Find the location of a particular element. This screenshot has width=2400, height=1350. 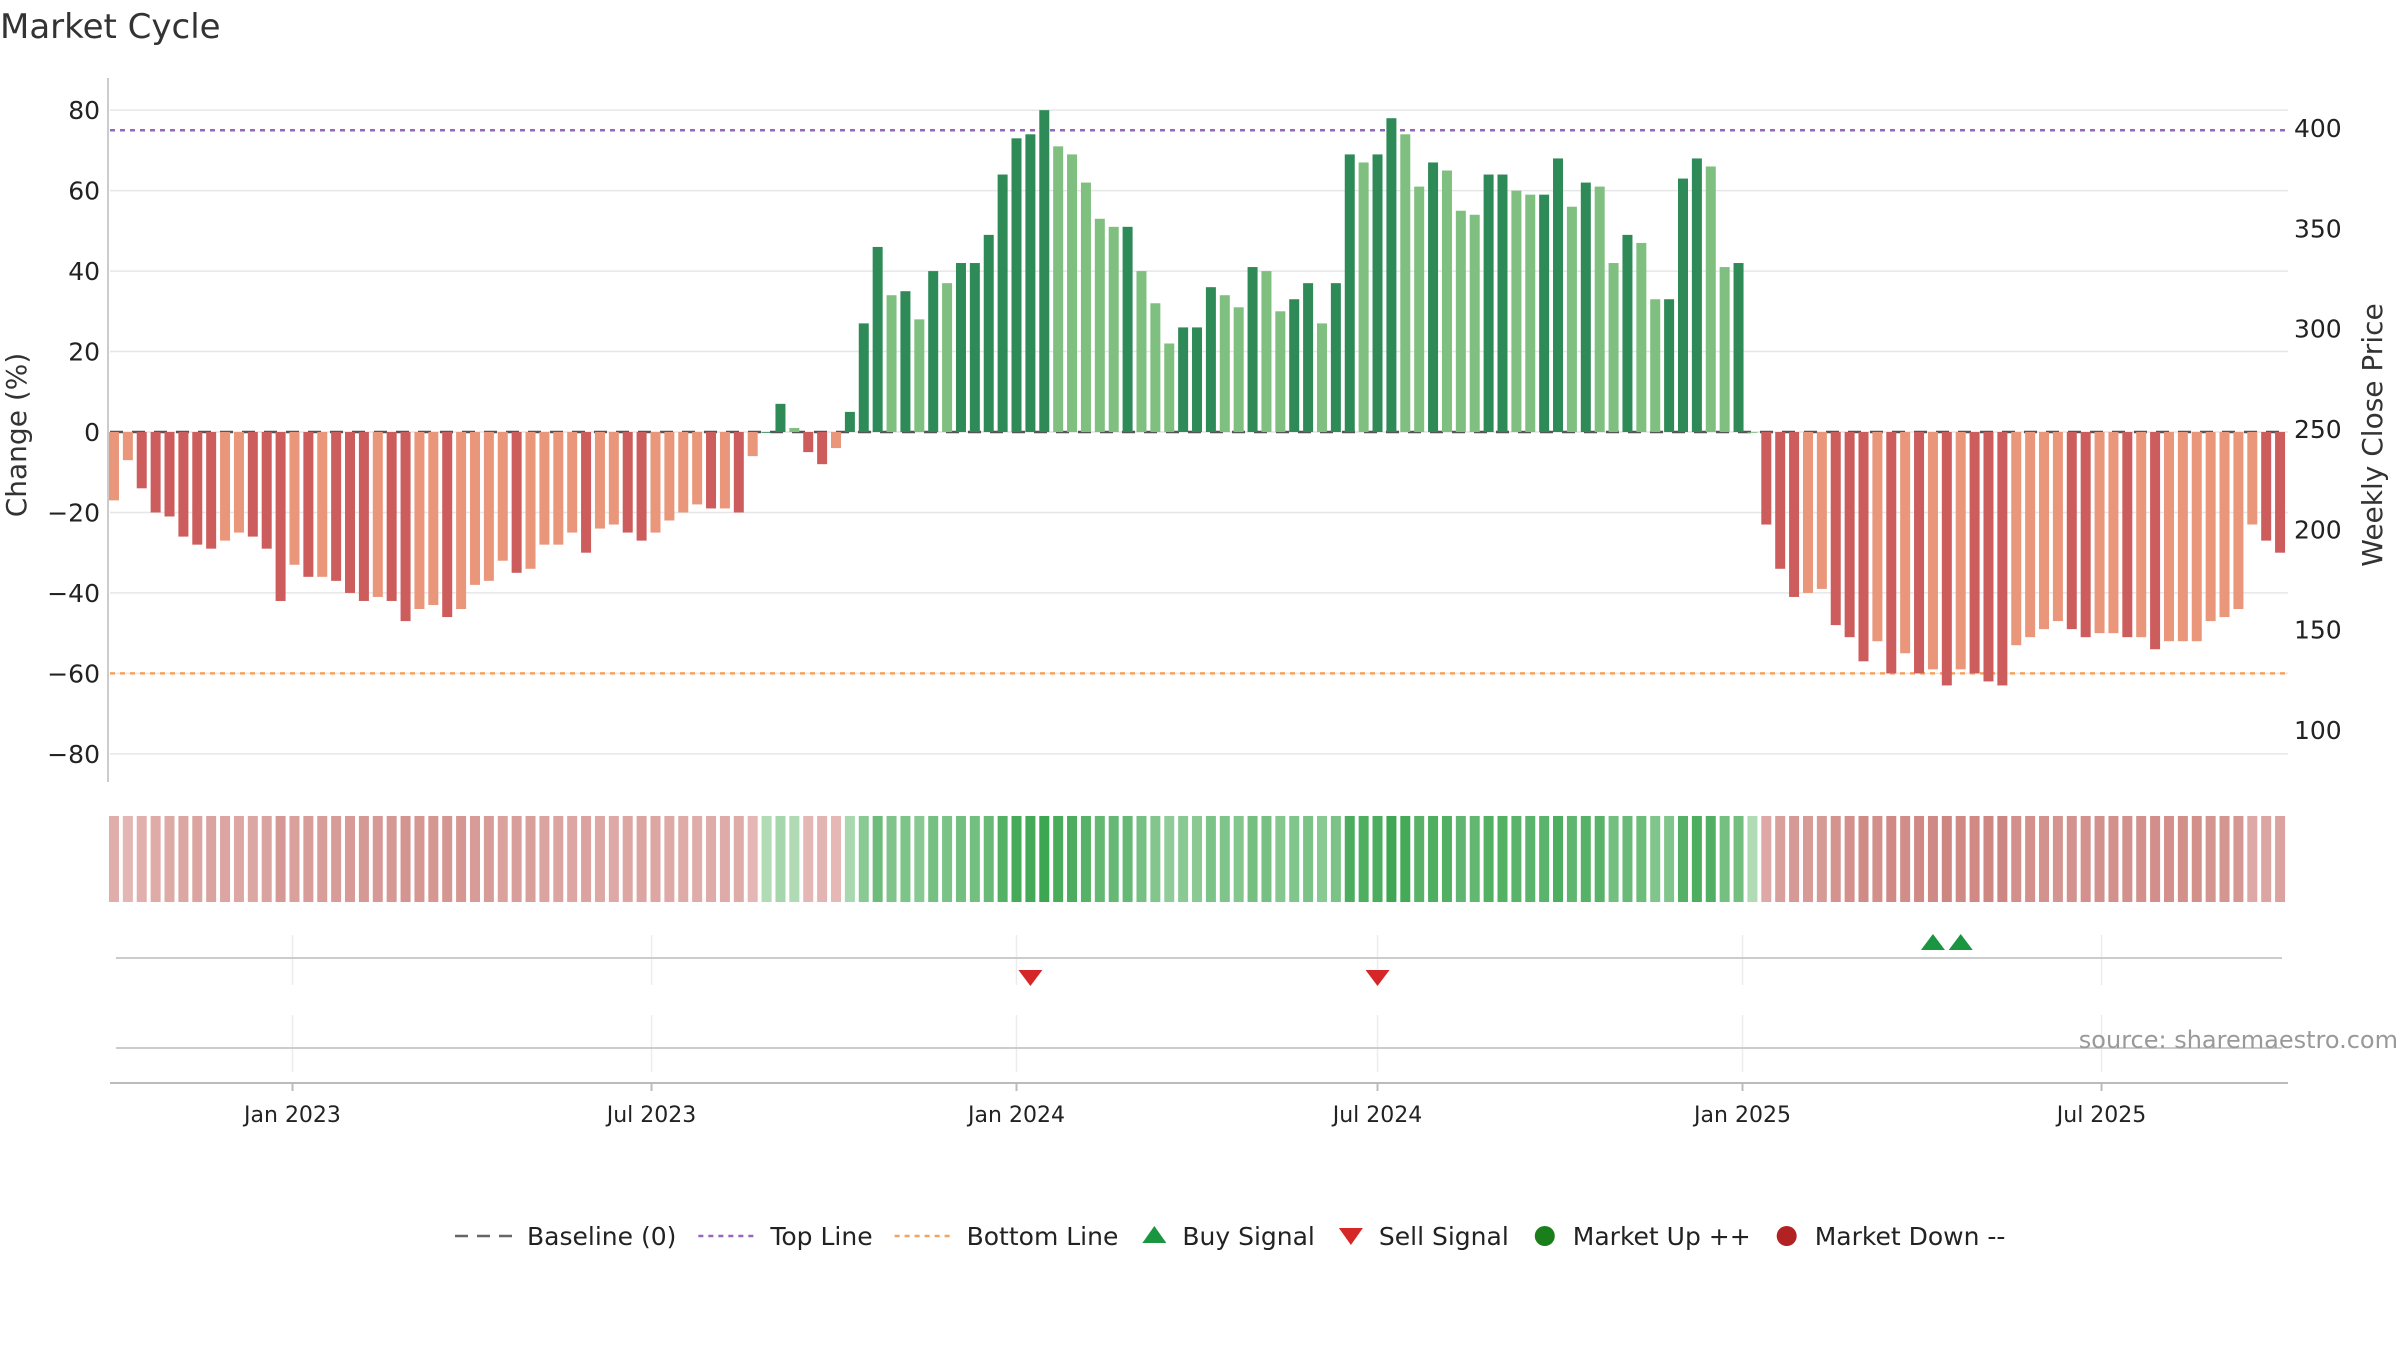

x-tick-label: Jul 2025 is located at coordinates (2101, 1115).